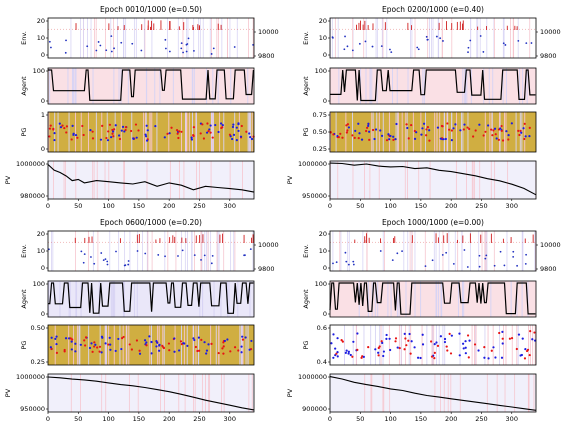 The height and width of the screenshot is (426, 564). I want to click on ylabel: Agent, so click(306, 299).